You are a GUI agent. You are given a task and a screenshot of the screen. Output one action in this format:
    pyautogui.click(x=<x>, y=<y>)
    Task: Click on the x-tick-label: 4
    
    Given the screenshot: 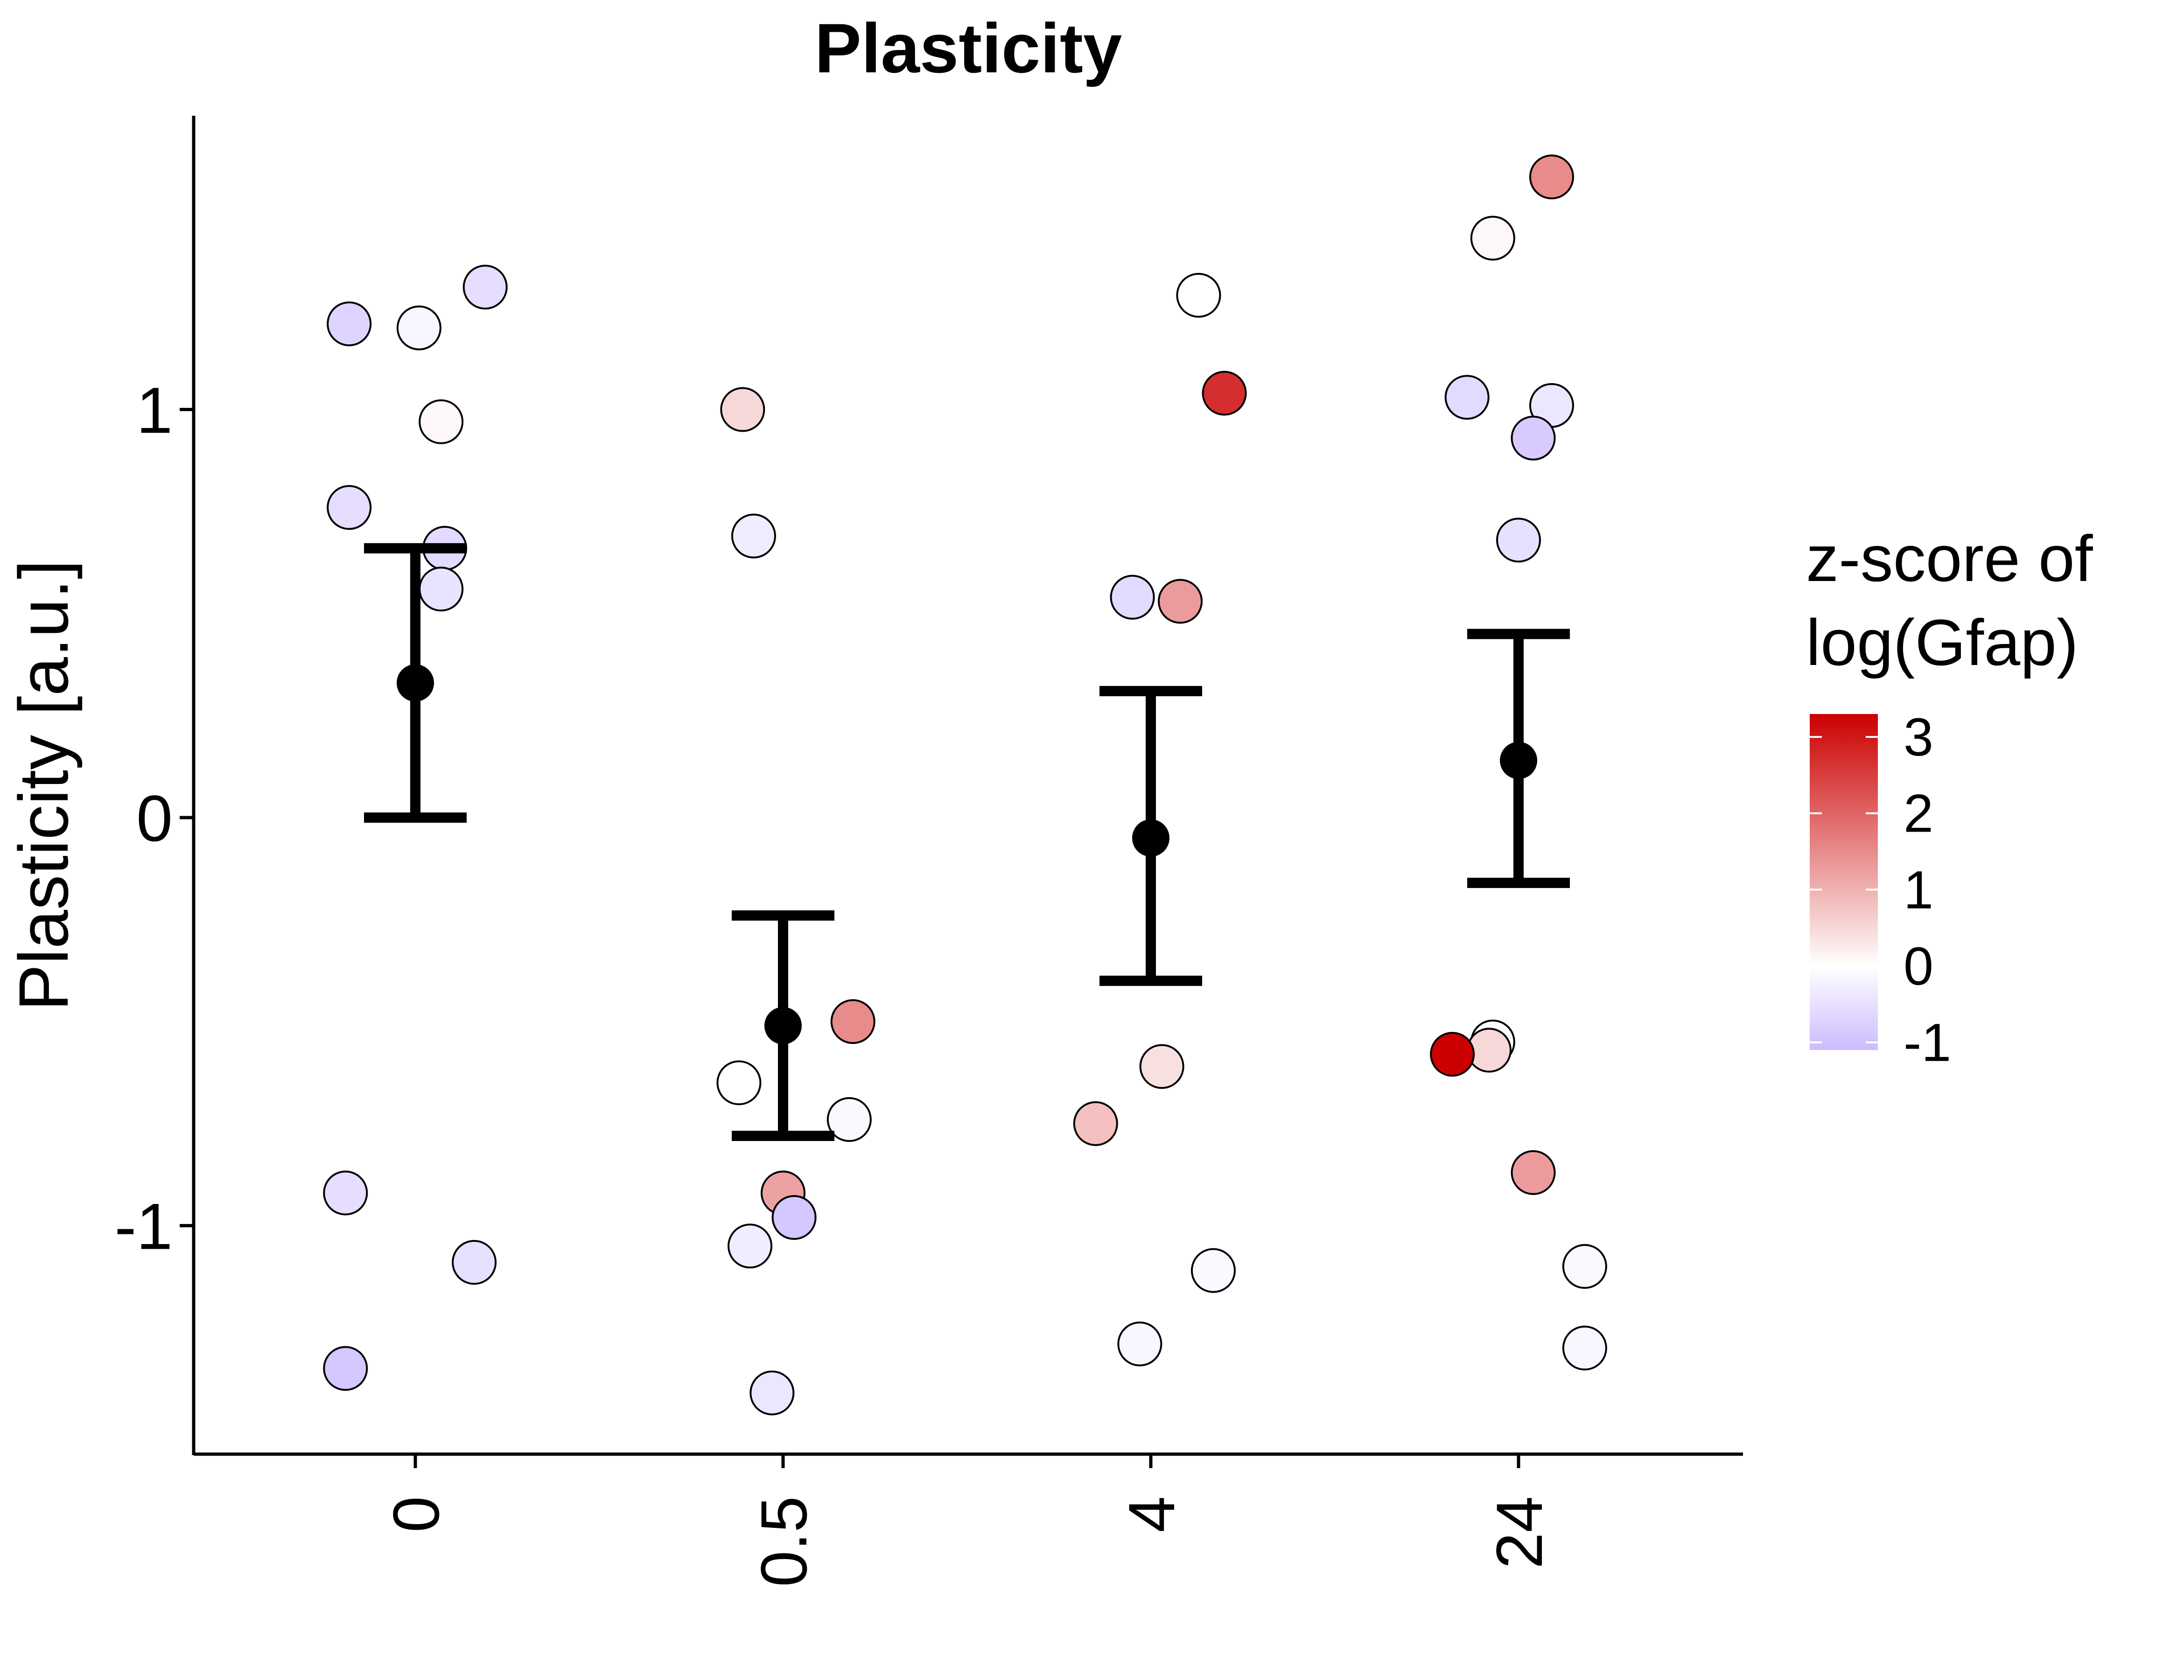 What is the action you would take?
    pyautogui.click(x=1151, y=1514)
    